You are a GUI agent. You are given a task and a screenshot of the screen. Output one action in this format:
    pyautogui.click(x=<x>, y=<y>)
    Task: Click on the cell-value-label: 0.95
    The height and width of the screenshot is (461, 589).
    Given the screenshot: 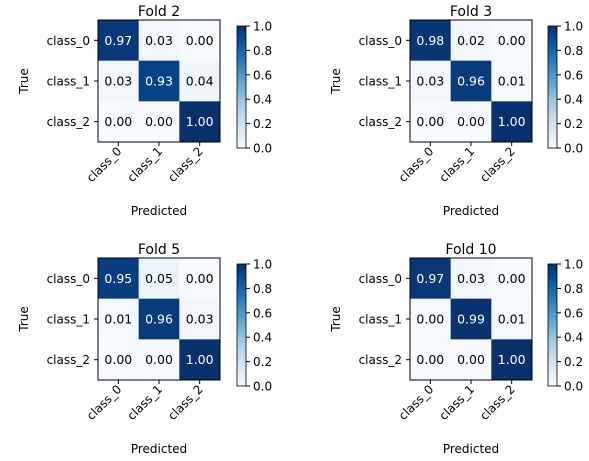 What is the action you would take?
    pyautogui.click(x=118, y=278)
    